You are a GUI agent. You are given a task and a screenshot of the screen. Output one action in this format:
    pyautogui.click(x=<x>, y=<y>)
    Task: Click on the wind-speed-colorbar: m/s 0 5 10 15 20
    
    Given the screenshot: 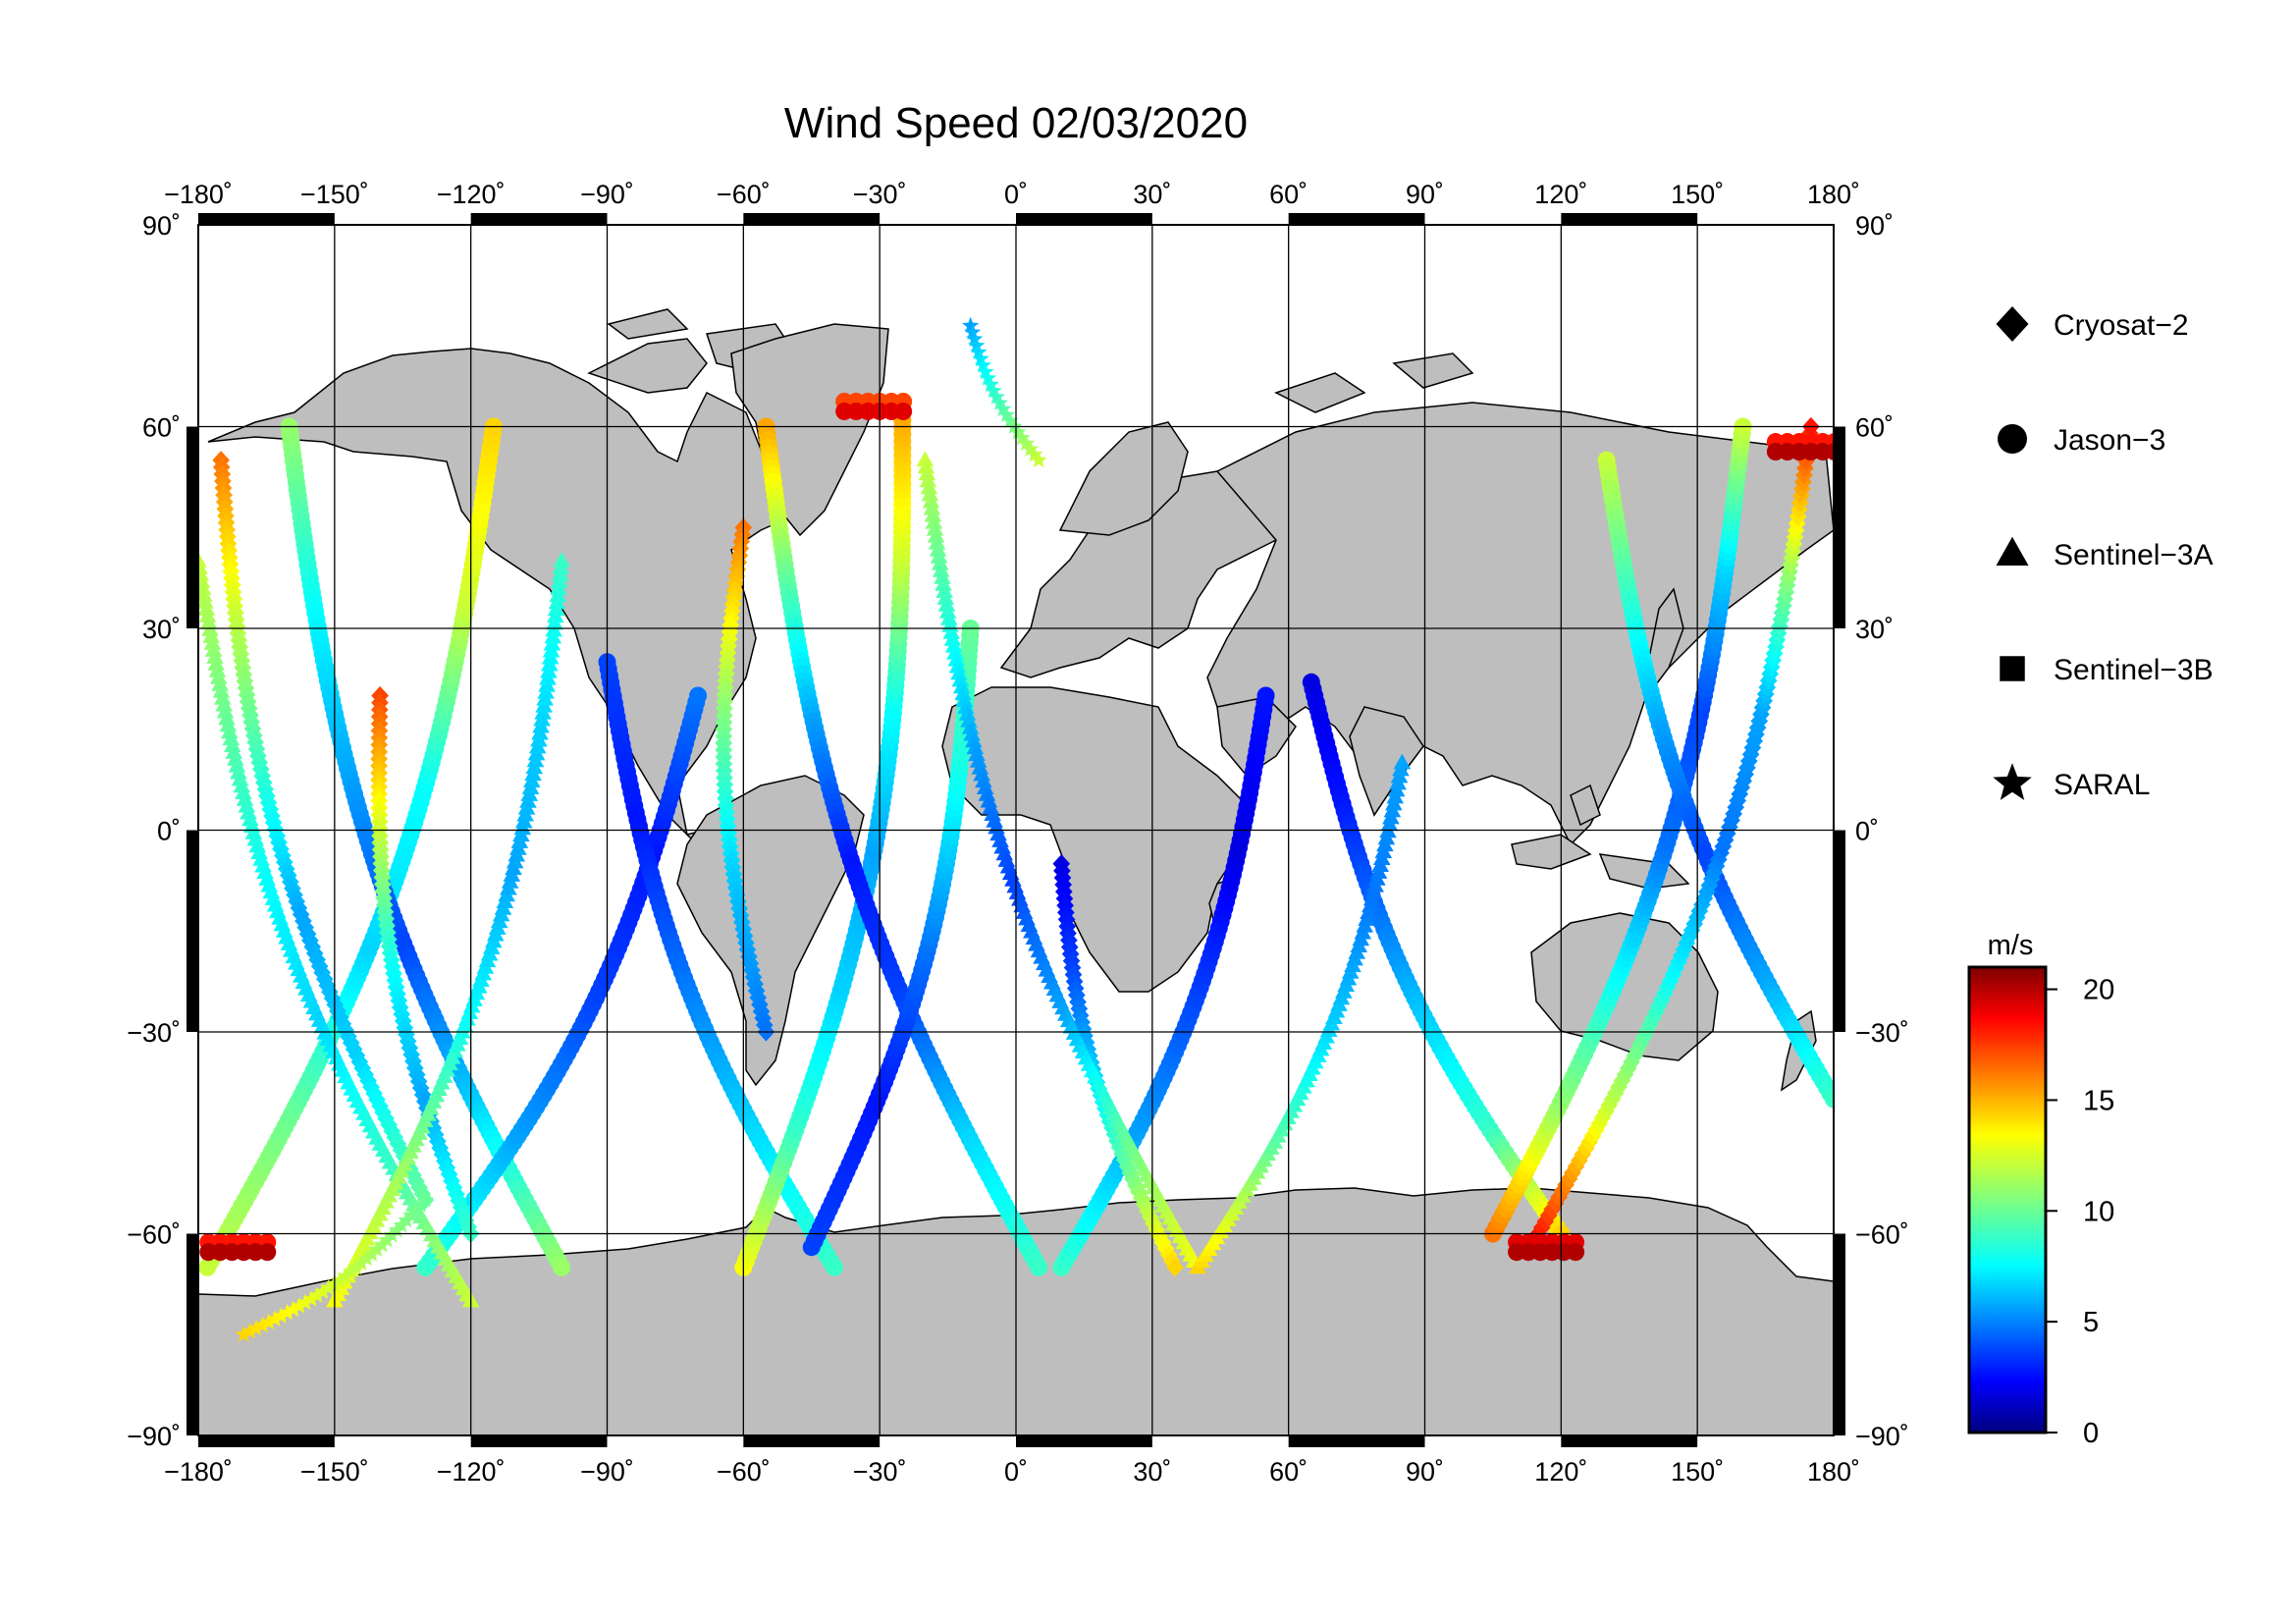 What is the action you would take?
    pyautogui.click(x=2040, y=1189)
    